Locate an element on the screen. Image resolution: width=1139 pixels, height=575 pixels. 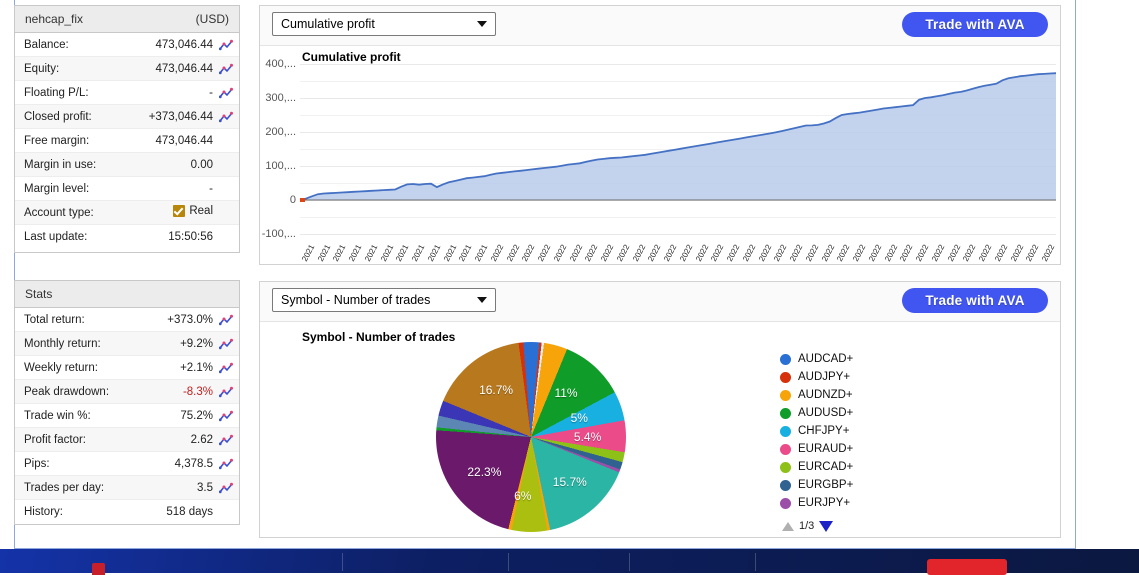
page-up-icon is located at coordinates (788, 526).